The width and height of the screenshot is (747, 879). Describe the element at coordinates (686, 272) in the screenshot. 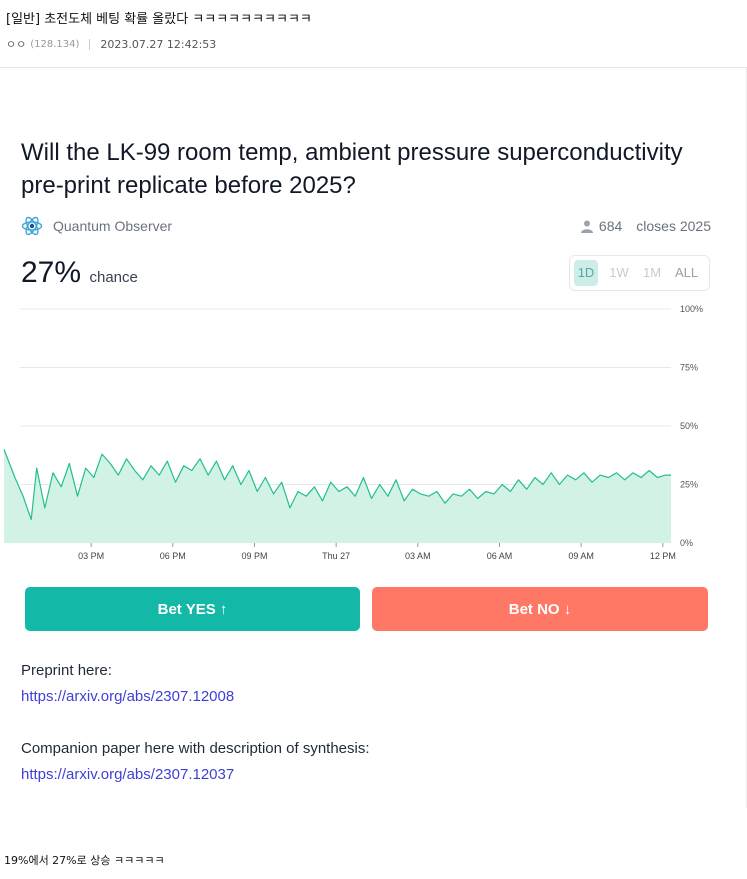

I see `range-all-button: ALL` at that location.